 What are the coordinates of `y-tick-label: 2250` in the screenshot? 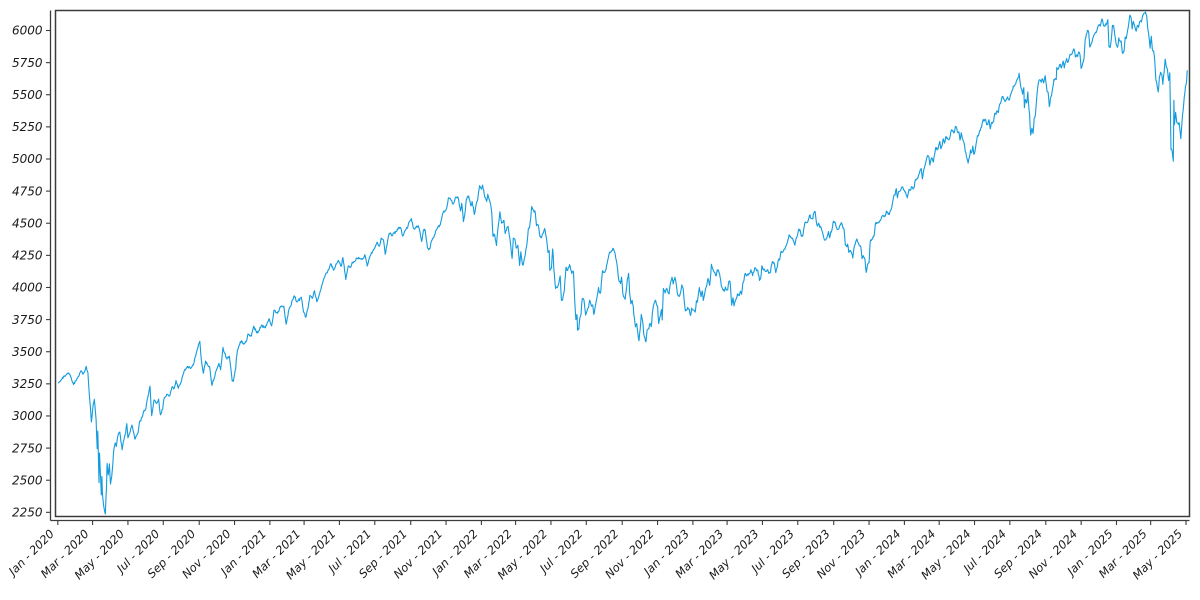 It's located at (27, 513).